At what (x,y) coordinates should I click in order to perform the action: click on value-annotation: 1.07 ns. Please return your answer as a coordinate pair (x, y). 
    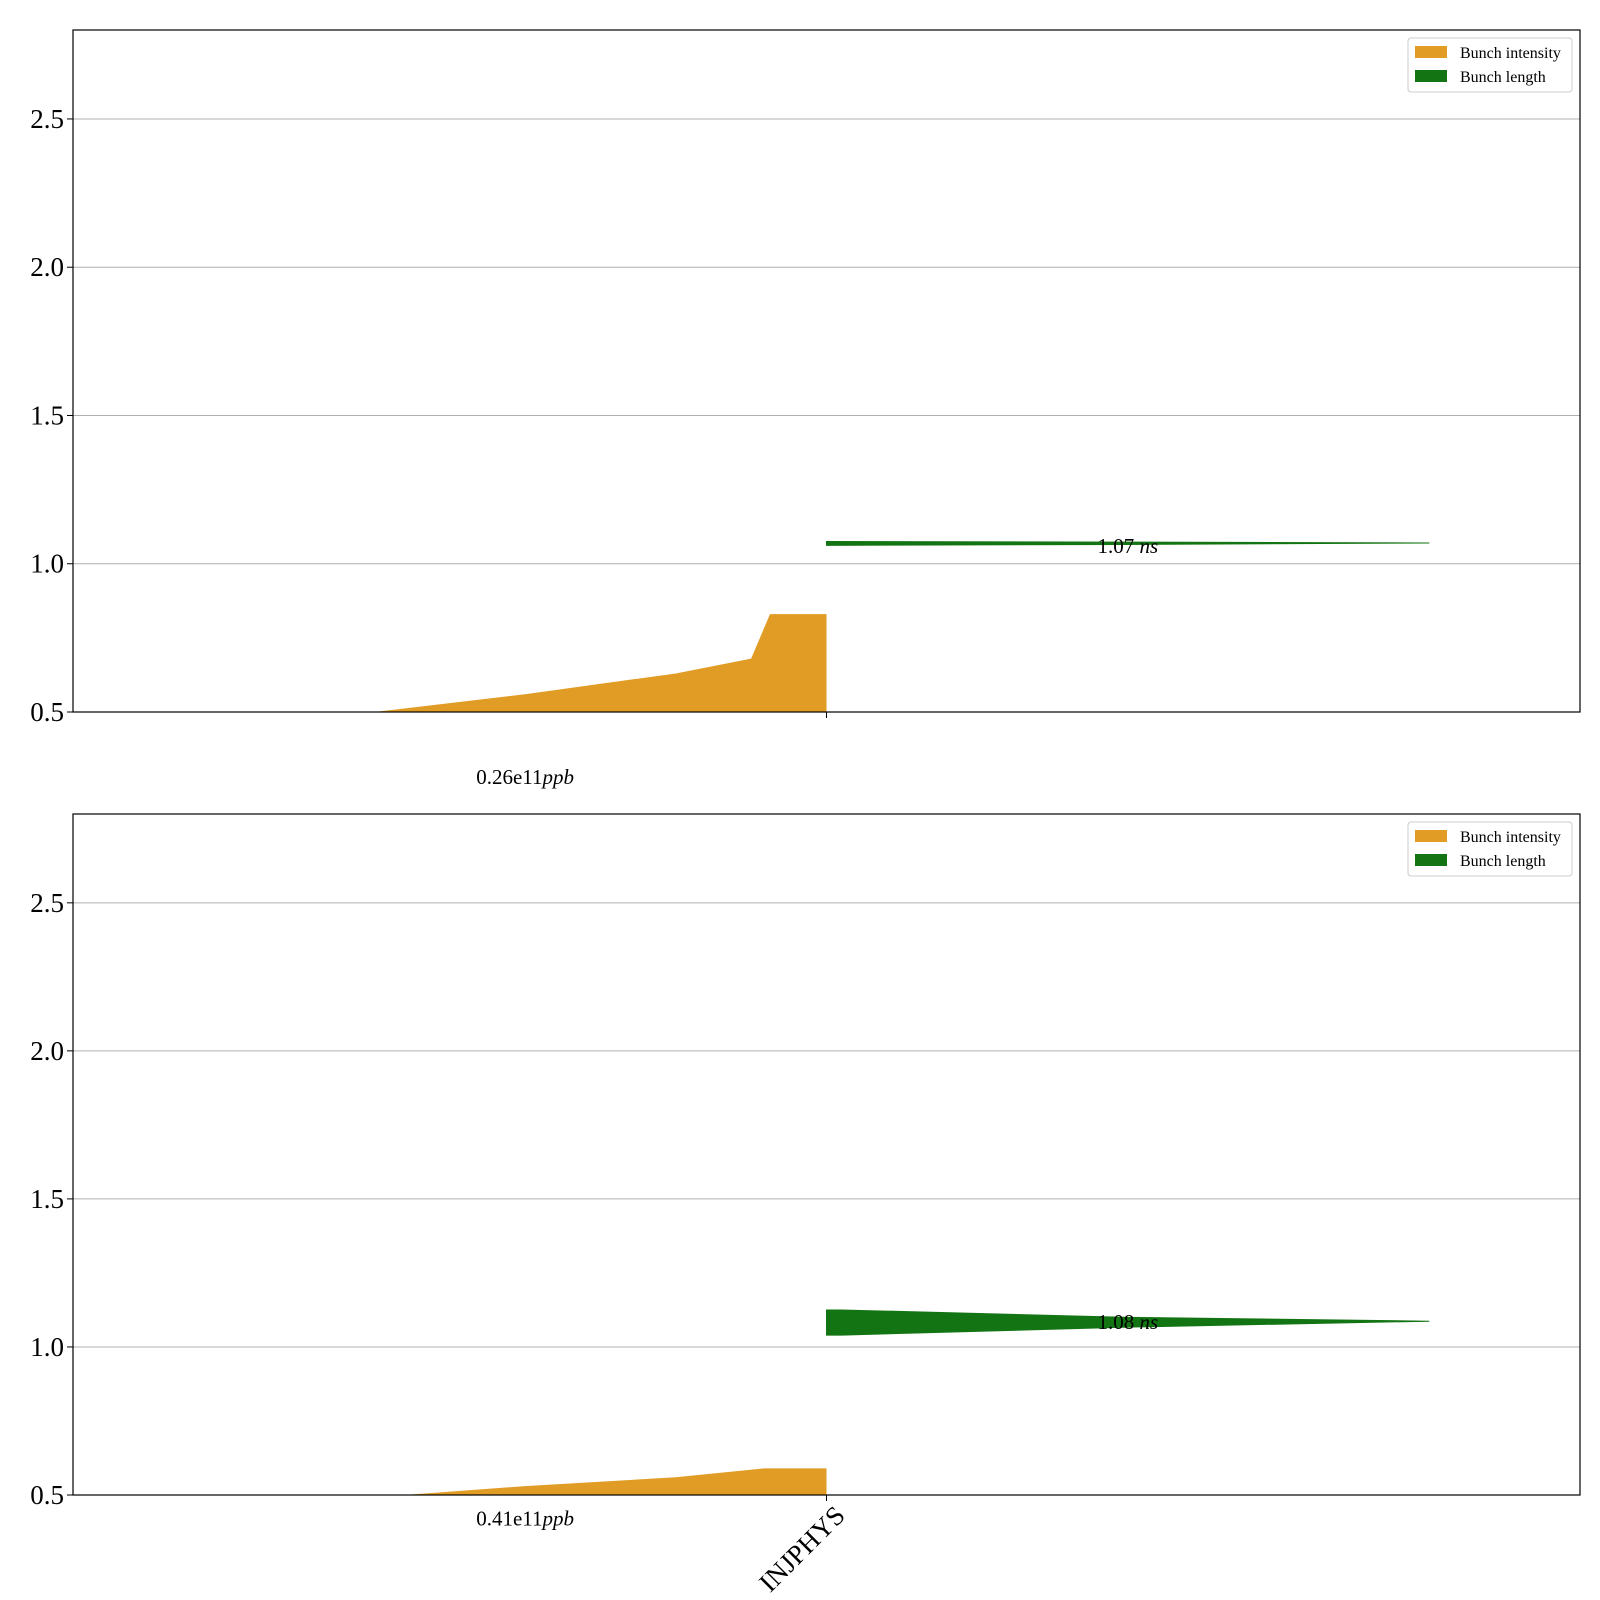
    Looking at the image, I should click on (1128, 546).